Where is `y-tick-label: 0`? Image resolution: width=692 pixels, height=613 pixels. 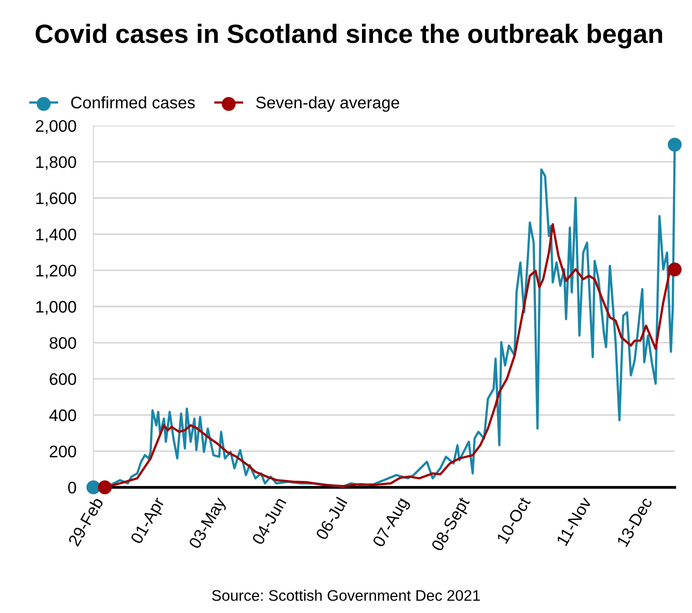 y-tick-label: 0 is located at coordinates (72, 488).